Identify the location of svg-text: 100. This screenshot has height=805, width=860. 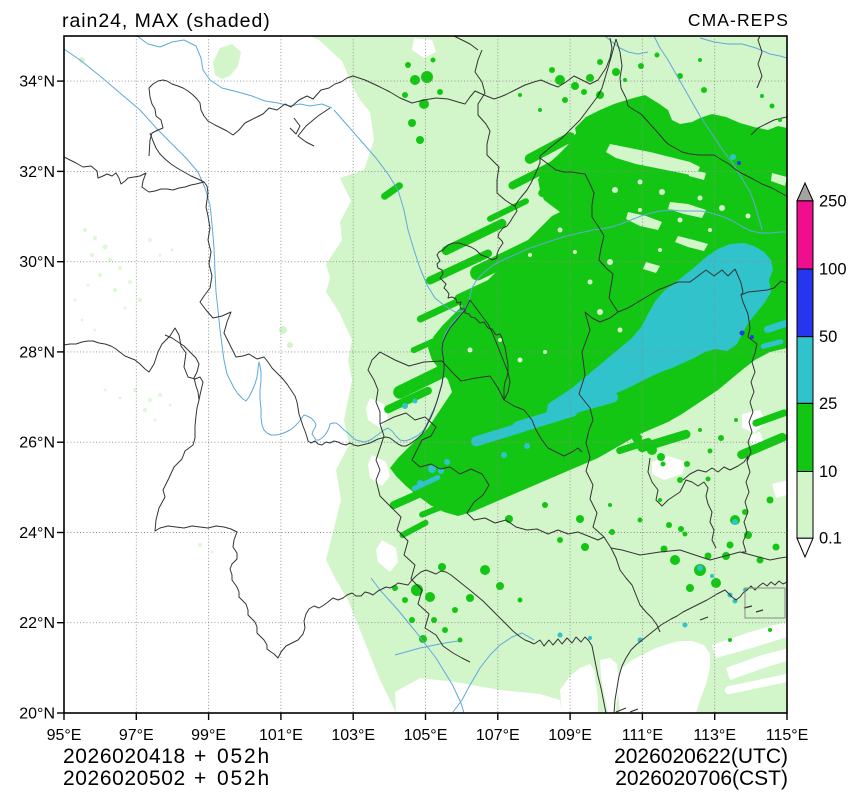
(833, 270).